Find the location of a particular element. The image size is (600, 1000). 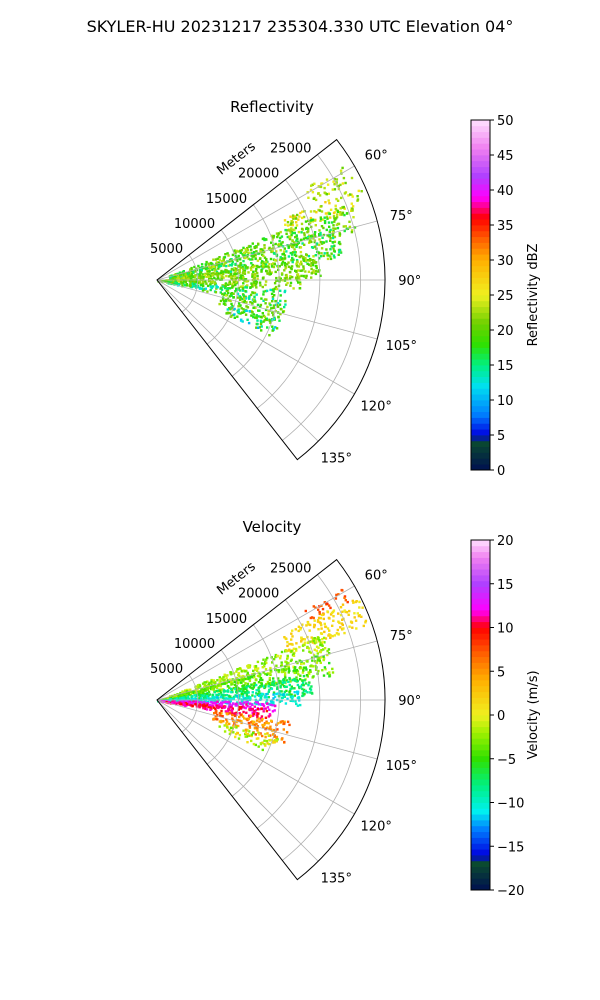

sector-outline is located at coordinates (271, 299).